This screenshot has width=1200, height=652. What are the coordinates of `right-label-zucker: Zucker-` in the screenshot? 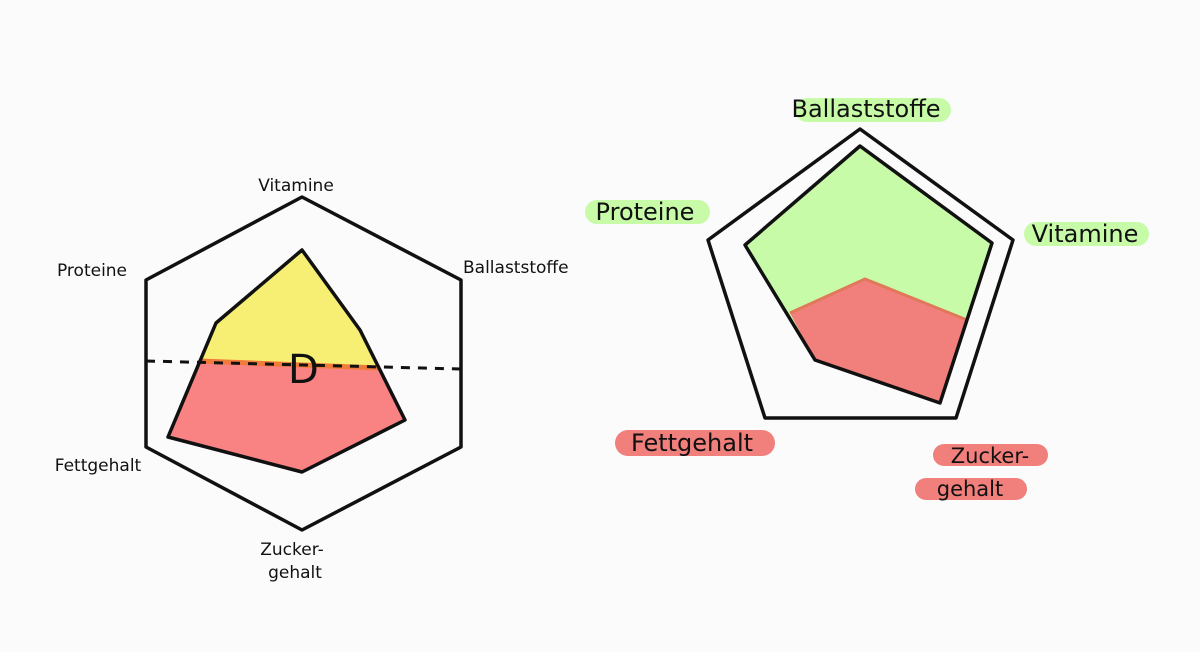 It's located at (990, 456).